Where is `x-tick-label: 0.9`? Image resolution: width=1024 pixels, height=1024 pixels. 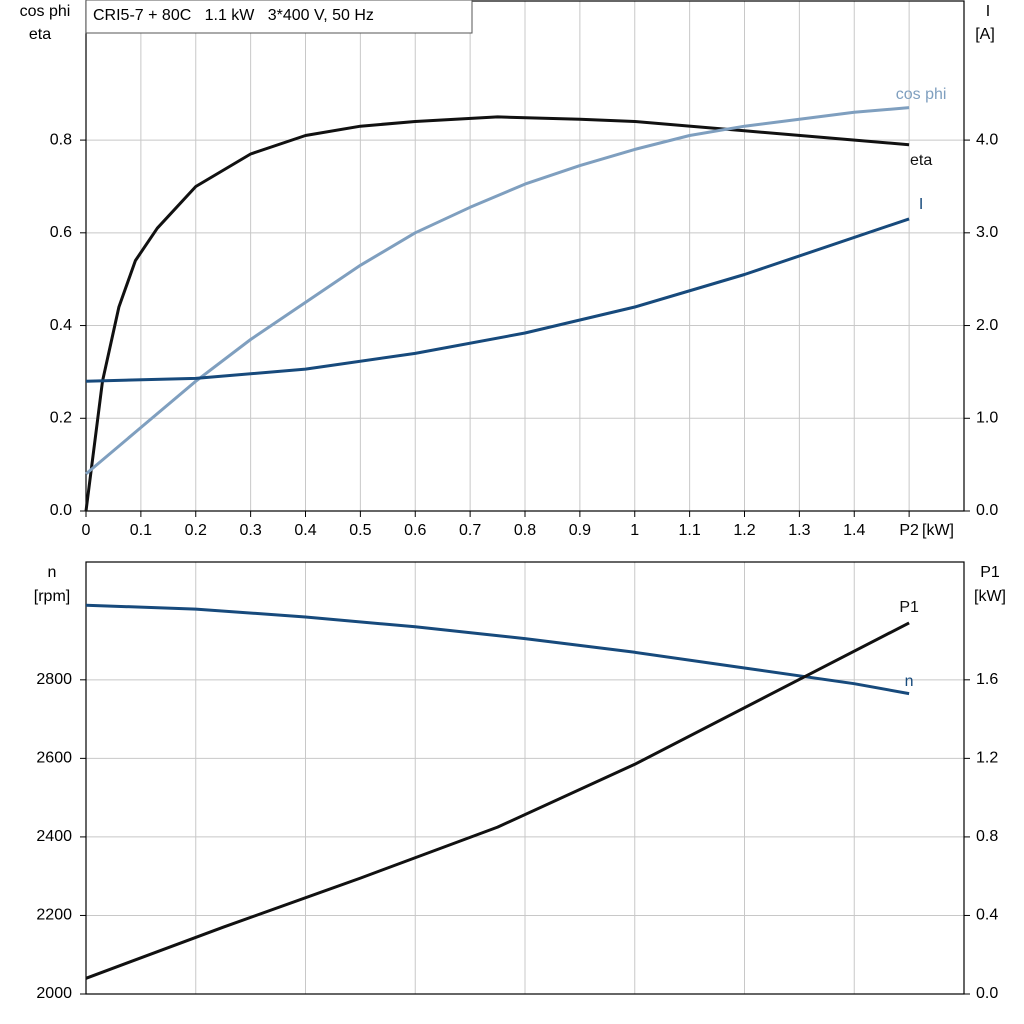 x-tick-label: 0.9 is located at coordinates (580, 530).